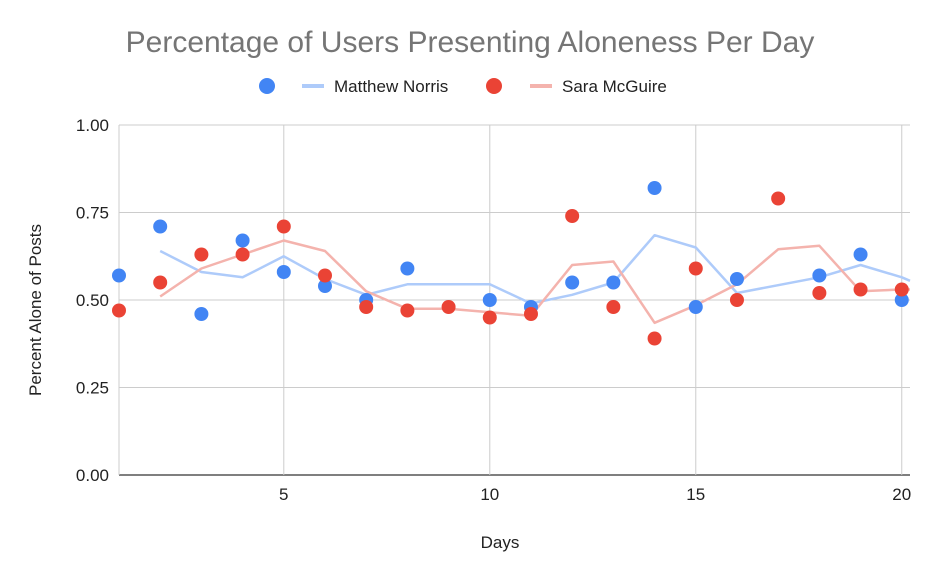  I want to click on legend-label: Matthew Norris, so click(391, 86).